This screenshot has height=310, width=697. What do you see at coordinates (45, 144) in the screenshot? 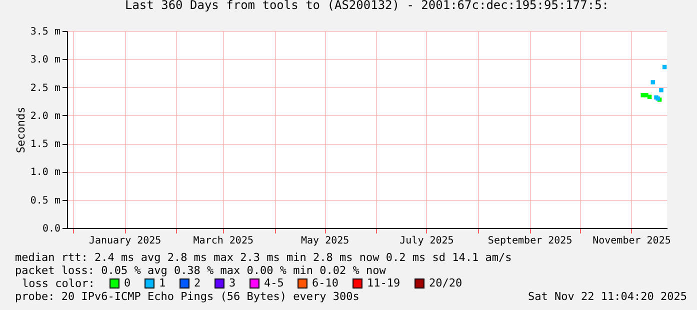
I see `y-tick-label: 1.5 m` at bounding box center [45, 144].